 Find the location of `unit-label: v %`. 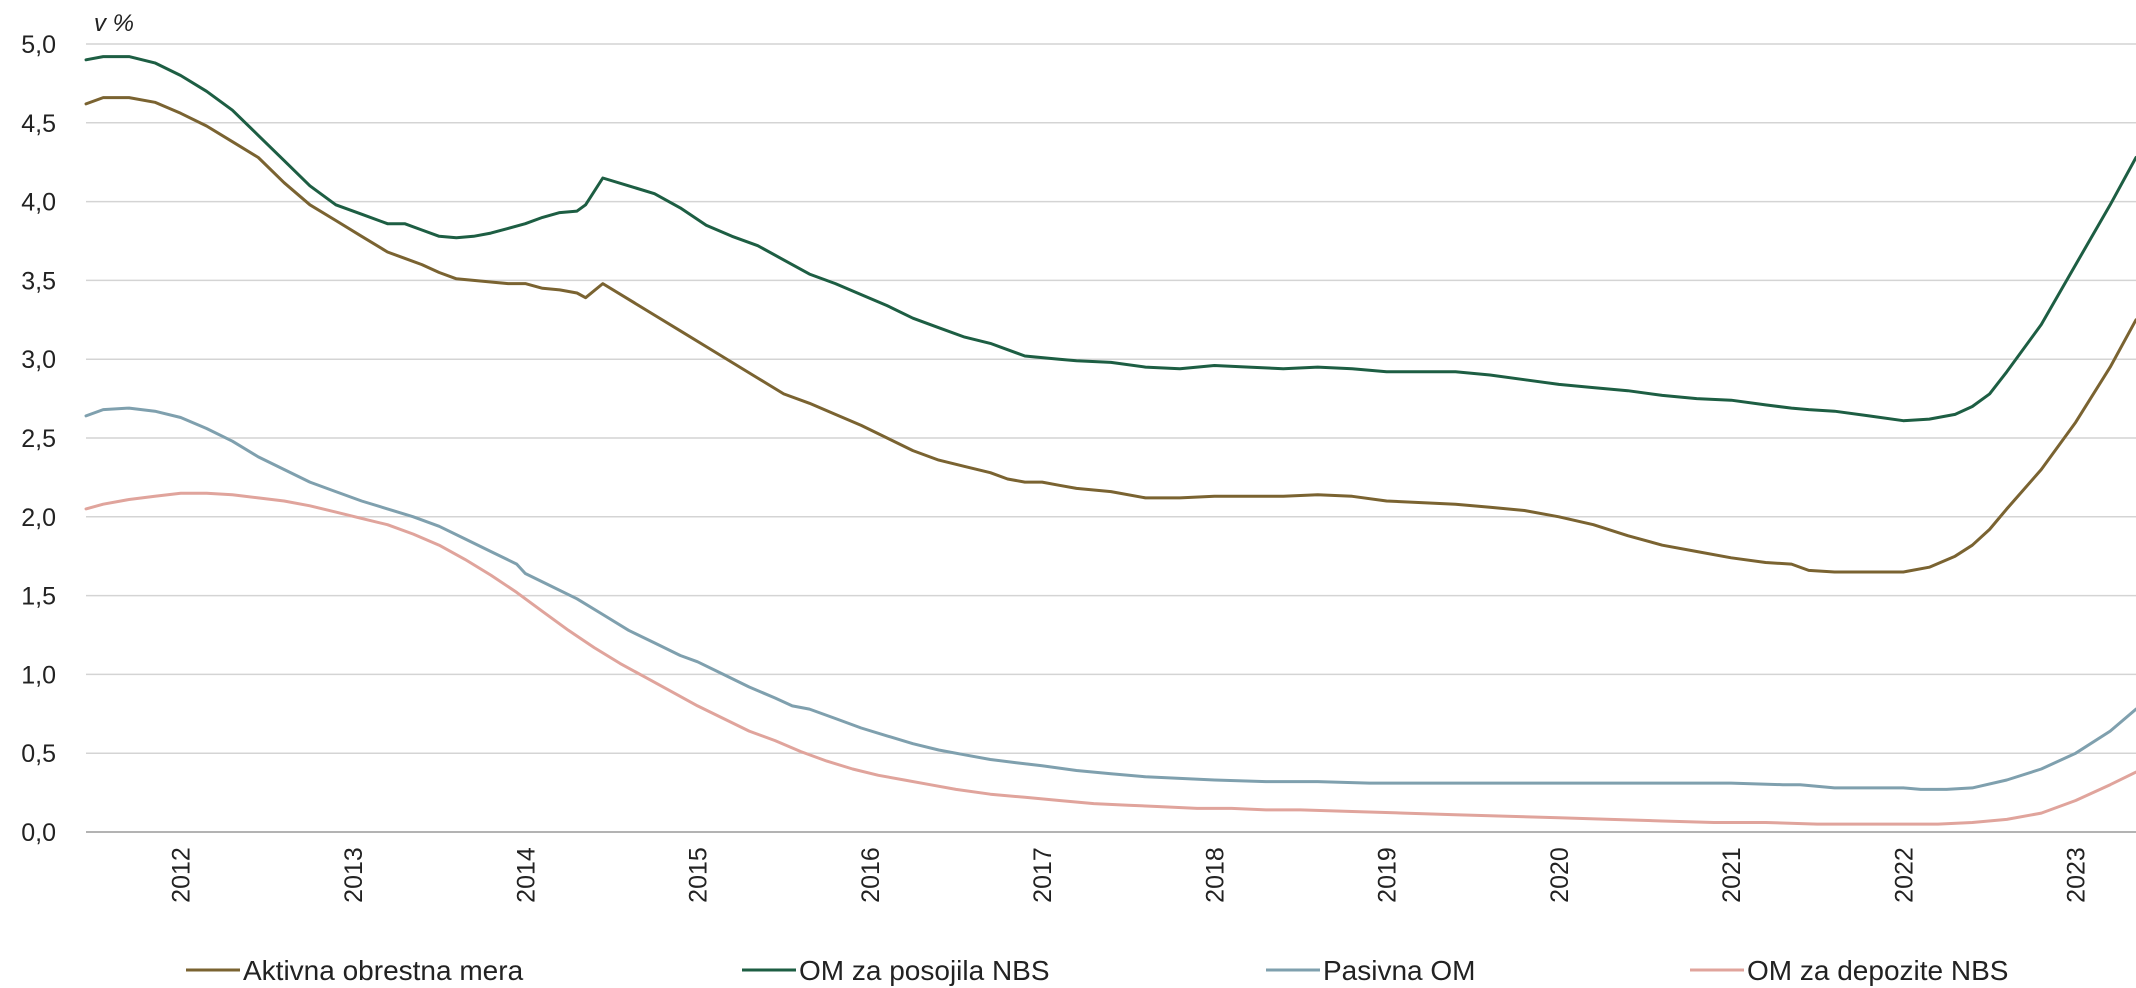

unit-label: v % is located at coordinates (114, 23).